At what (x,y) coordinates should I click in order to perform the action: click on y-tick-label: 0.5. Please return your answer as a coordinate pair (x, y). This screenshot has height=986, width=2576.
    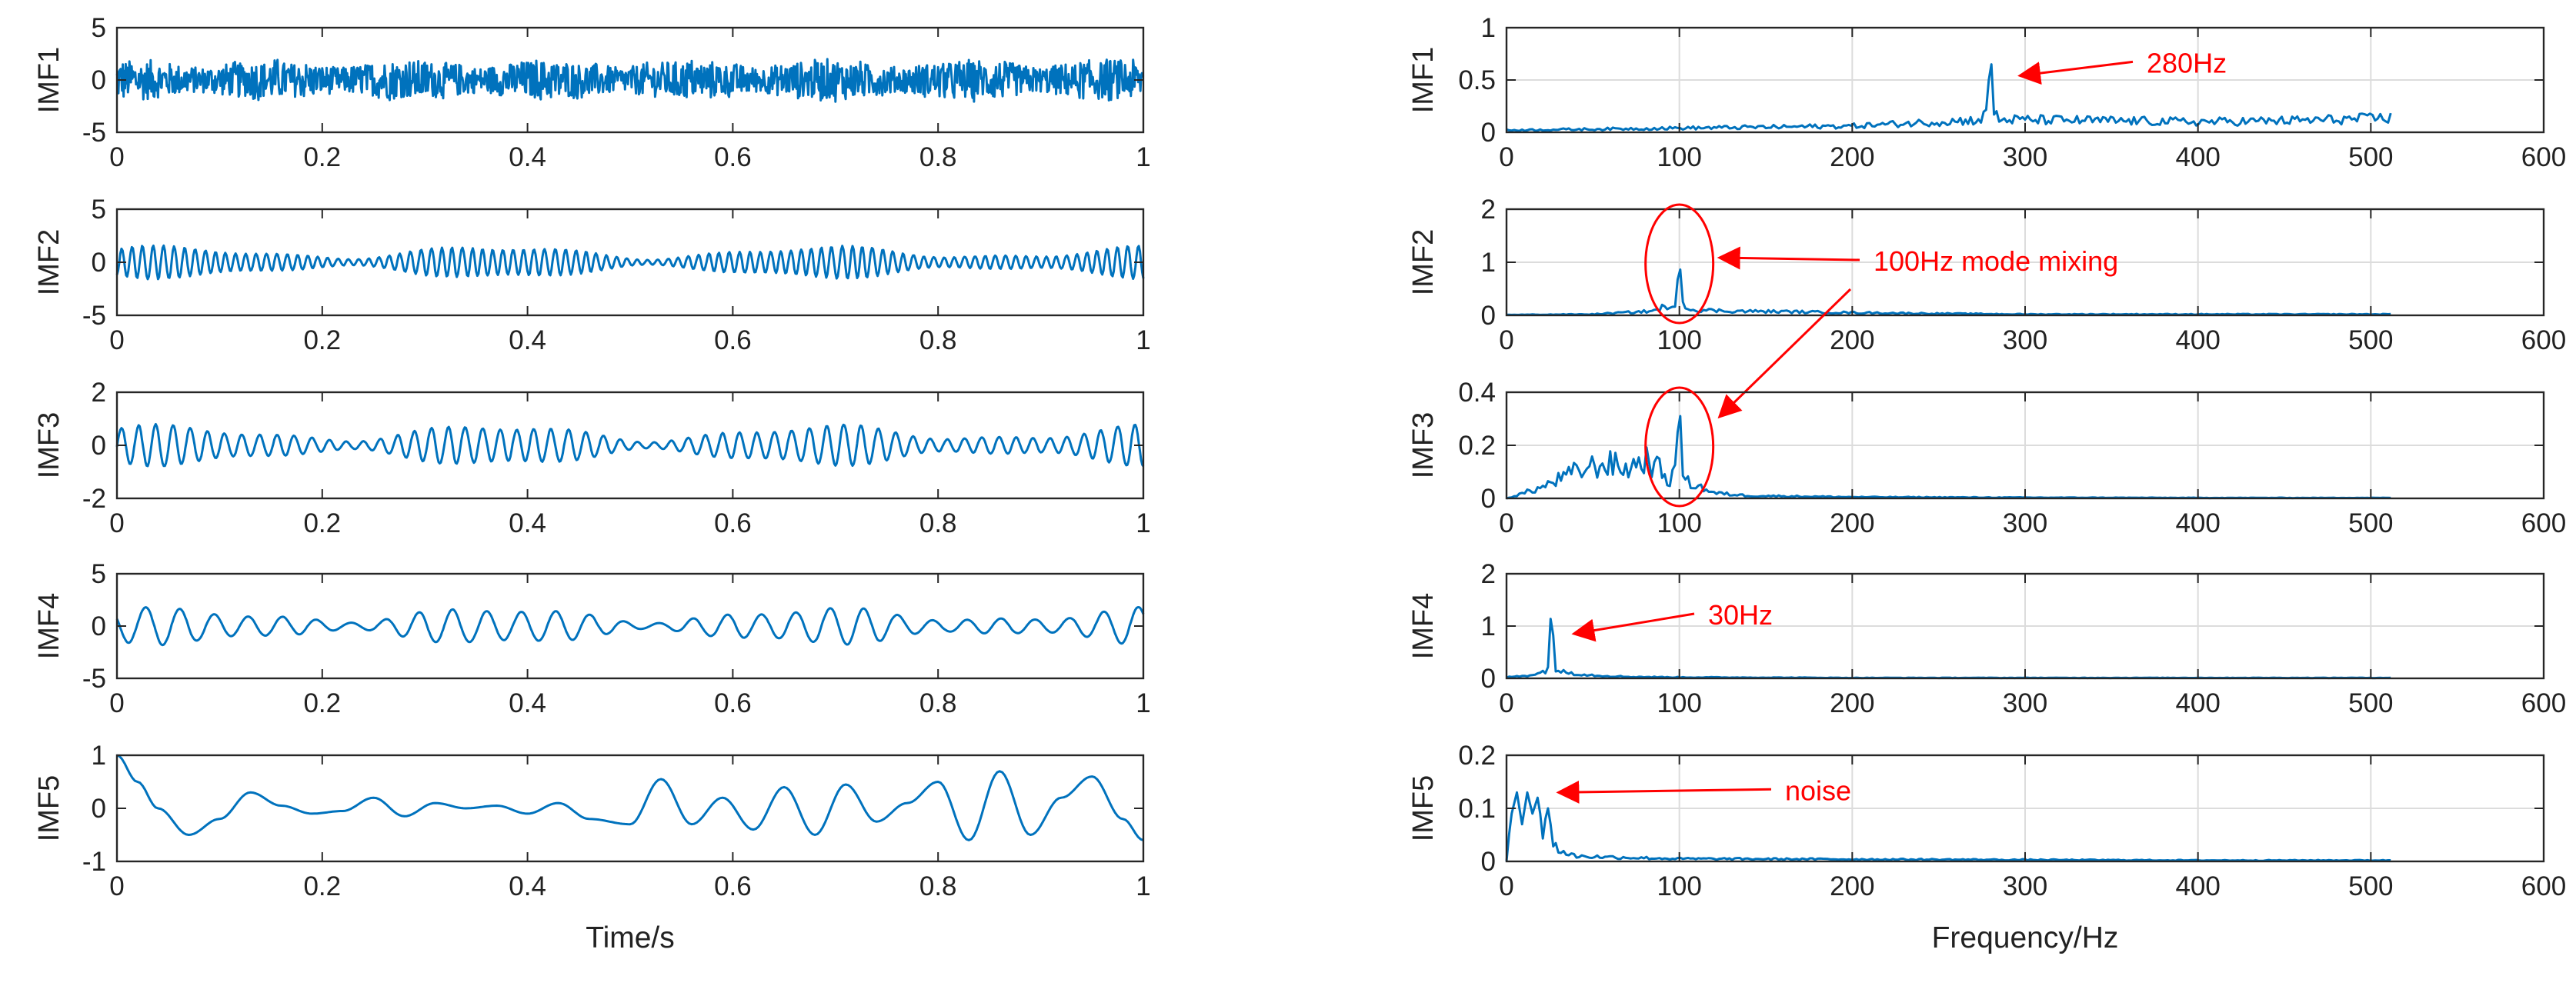
    Looking at the image, I should click on (1477, 80).